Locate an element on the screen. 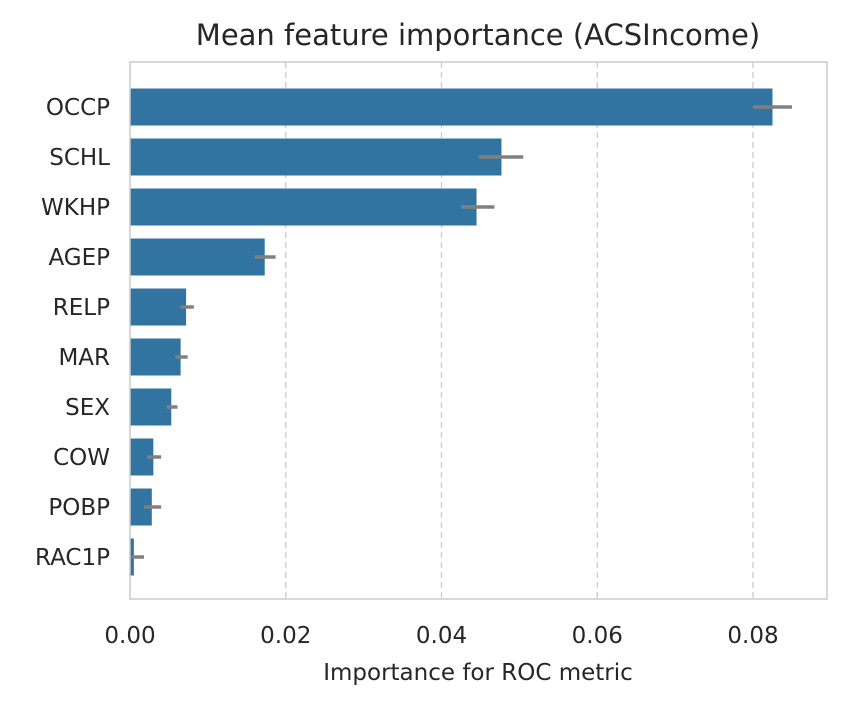 The height and width of the screenshot is (708, 847). x-tick-label: 0.08 is located at coordinates (752, 636).